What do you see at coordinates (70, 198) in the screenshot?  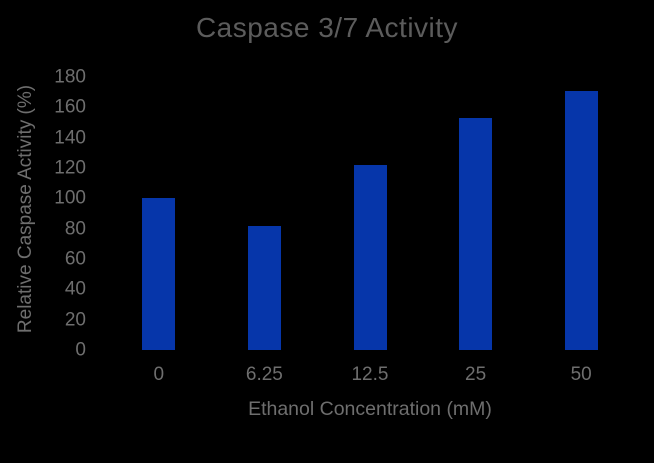 I see `y-tick-label: 100` at bounding box center [70, 198].